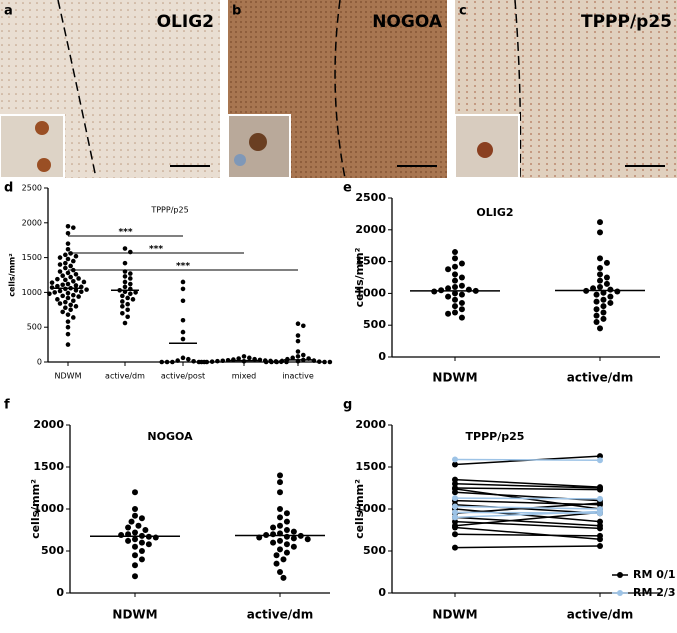 Image resolution: width=677 pixels, height=633 pixels. Describe the element at coordinates (463, 11) in the screenshot. I see `panel-letter: c` at that location.